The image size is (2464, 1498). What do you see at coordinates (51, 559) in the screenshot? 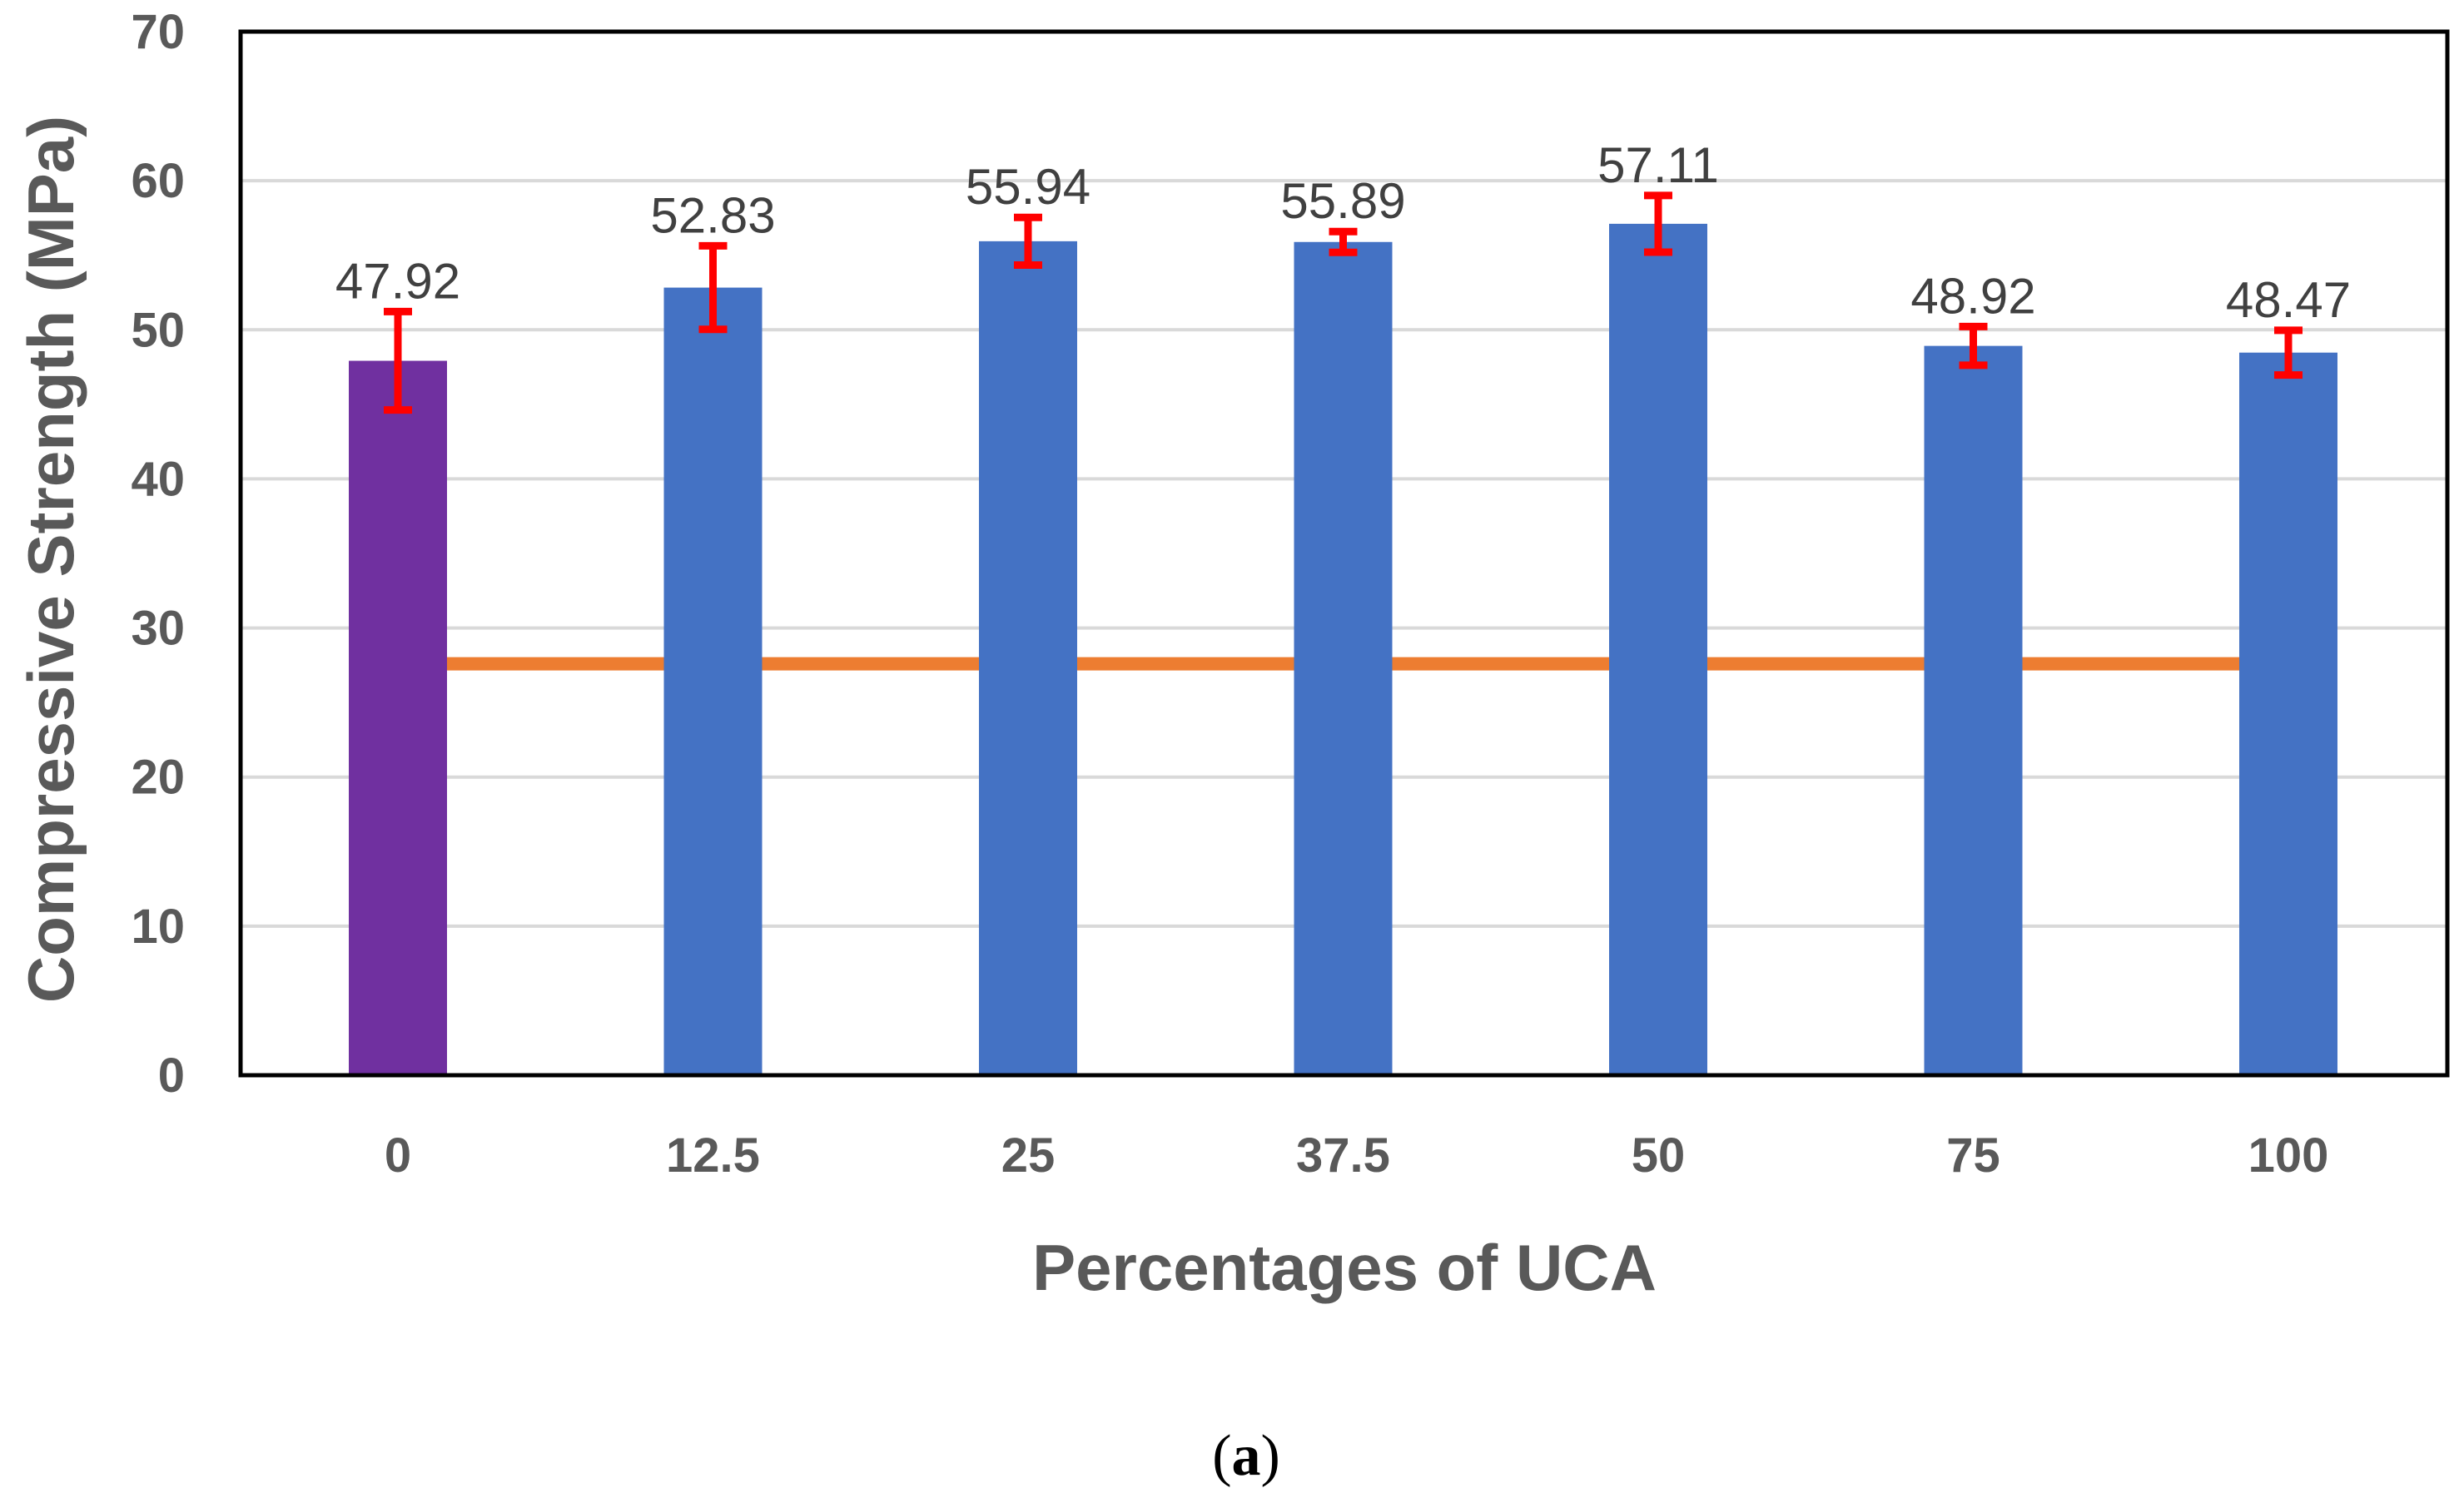
I see `y-axis-title: Compressive Strength (MPa)` at bounding box center [51, 559].